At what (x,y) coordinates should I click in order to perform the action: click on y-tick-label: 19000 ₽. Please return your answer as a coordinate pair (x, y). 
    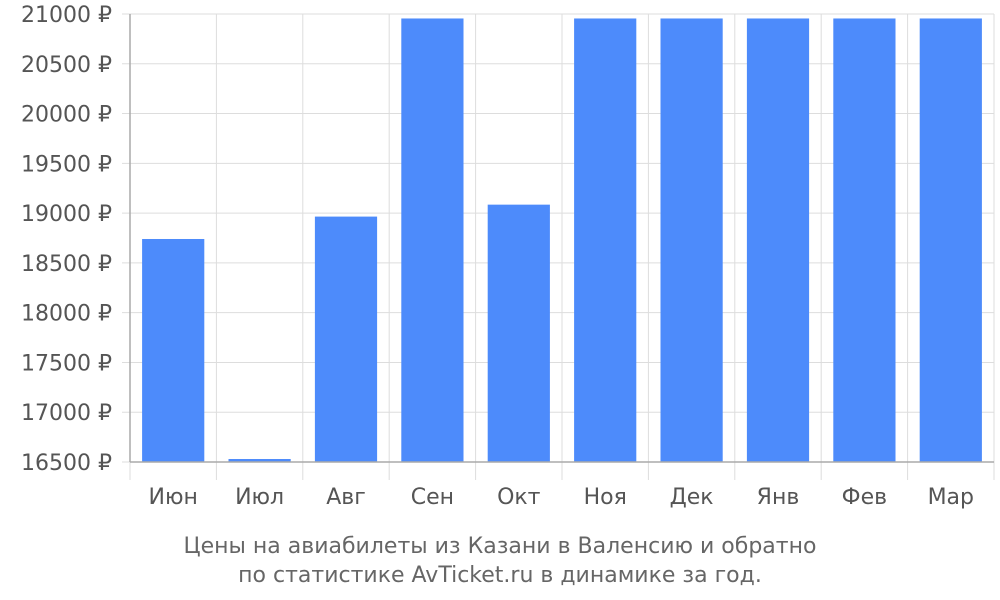
    Looking at the image, I should click on (66, 214).